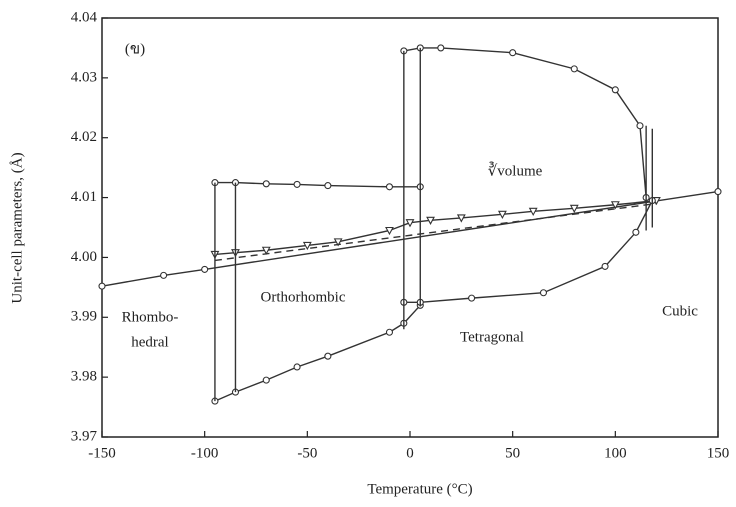  What do you see at coordinates (307, 453) in the screenshot?
I see `x-tick-label: -50` at bounding box center [307, 453].